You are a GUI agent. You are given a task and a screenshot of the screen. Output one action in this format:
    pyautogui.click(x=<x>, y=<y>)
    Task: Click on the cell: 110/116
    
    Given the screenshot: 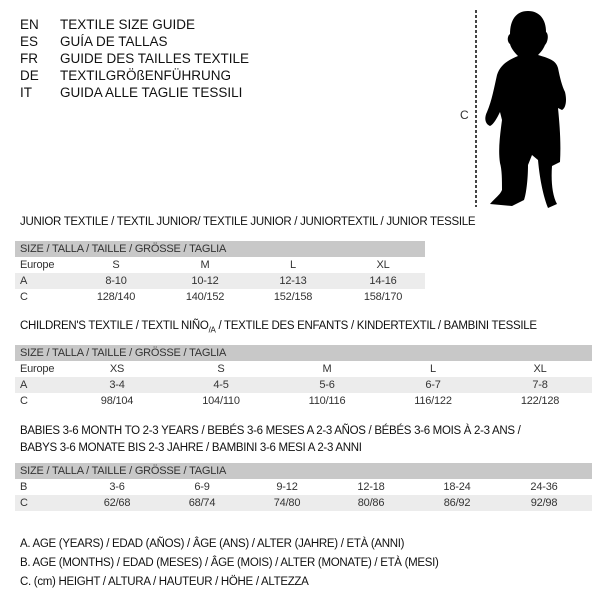 What is the action you would take?
    pyautogui.click(x=327, y=401)
    